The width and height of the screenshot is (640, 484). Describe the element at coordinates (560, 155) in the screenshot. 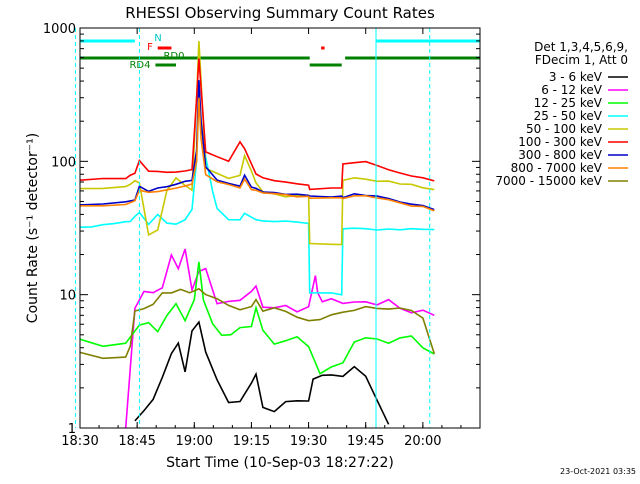

I see `legend-label-6: 300 - 800 keV` at that location.